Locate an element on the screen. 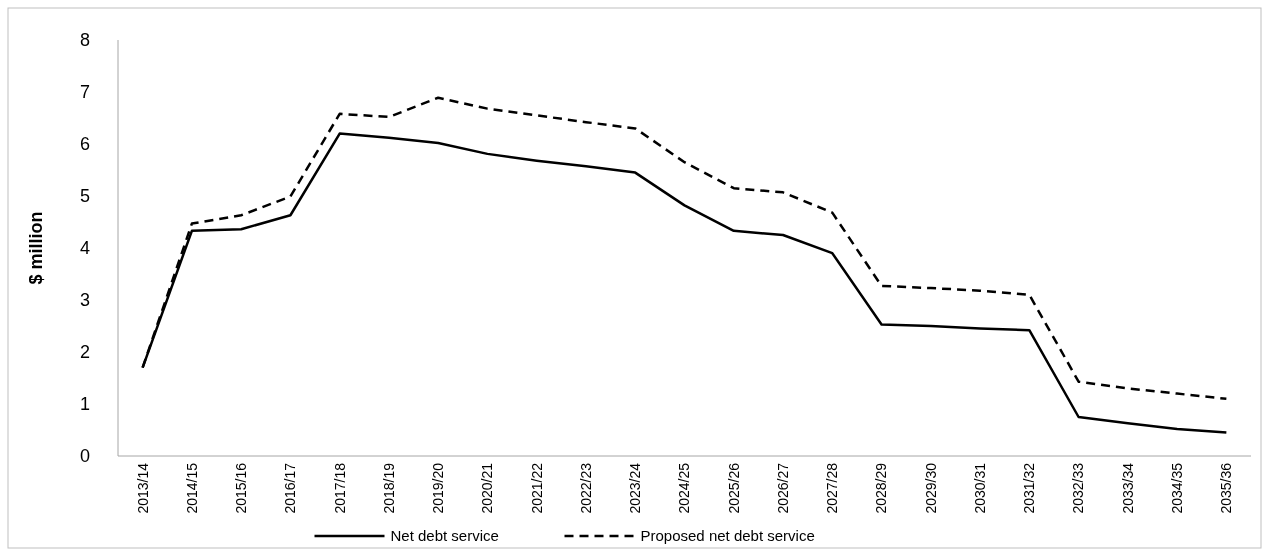 This screenshot has width=1269, height=556. x-tick-label: 2013/14 is located at coordinates (142, 488).